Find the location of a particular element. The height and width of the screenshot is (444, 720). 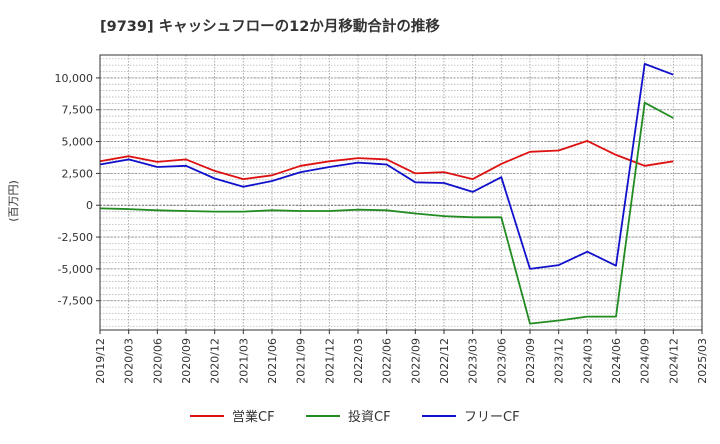

x-tick-label: 2021/12 is located at coordinates (329, 361).